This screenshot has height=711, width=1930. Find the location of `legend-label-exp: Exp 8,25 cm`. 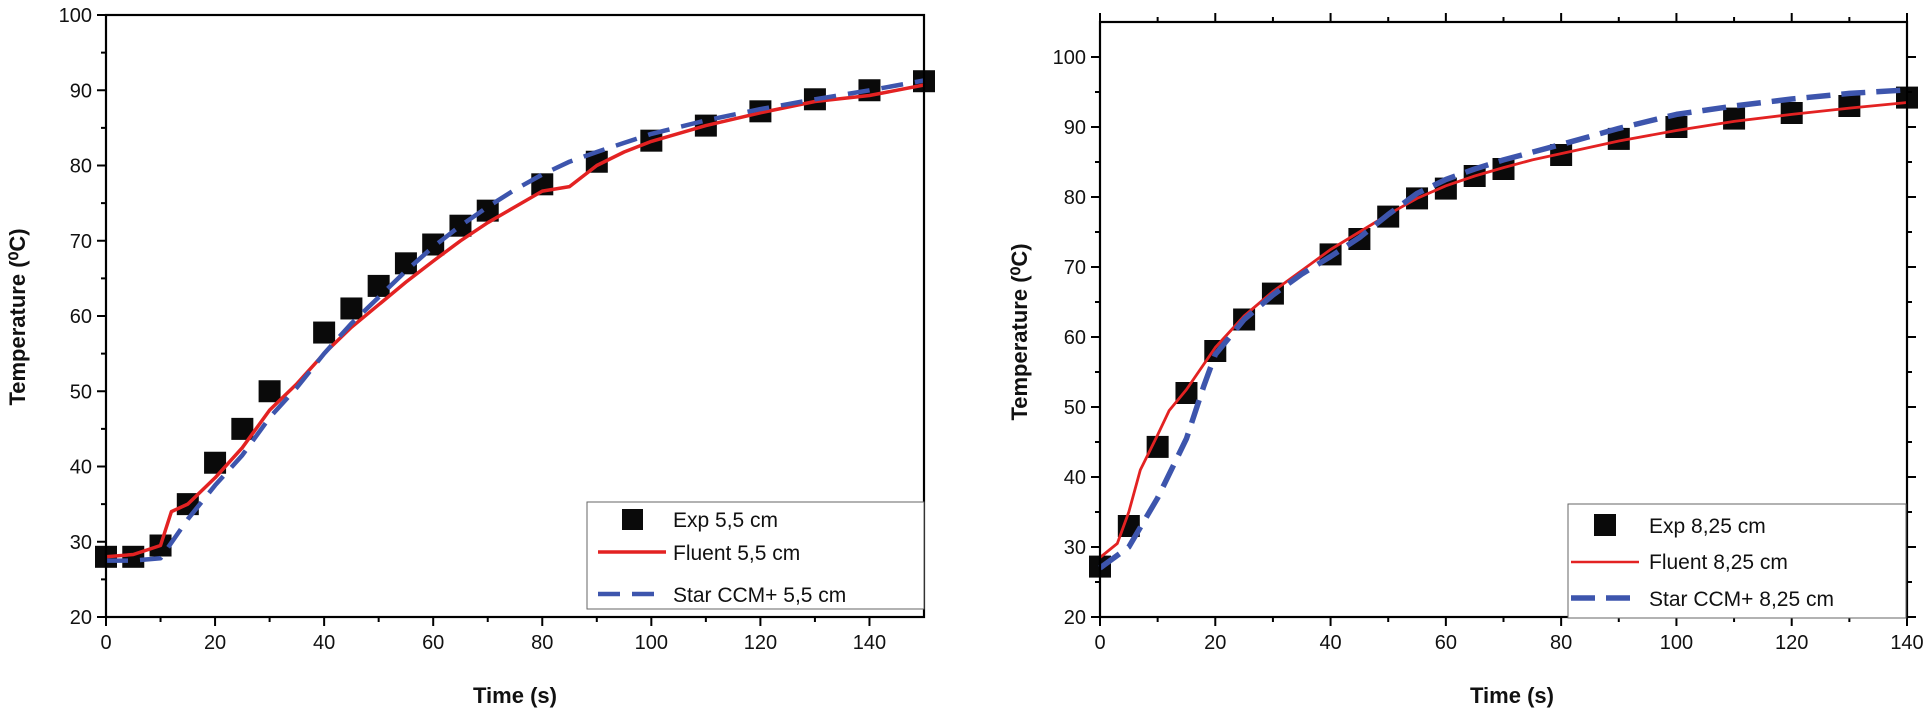

legend-label-exp: Exp 8,25 cm is located at coordinates (1707, 526).